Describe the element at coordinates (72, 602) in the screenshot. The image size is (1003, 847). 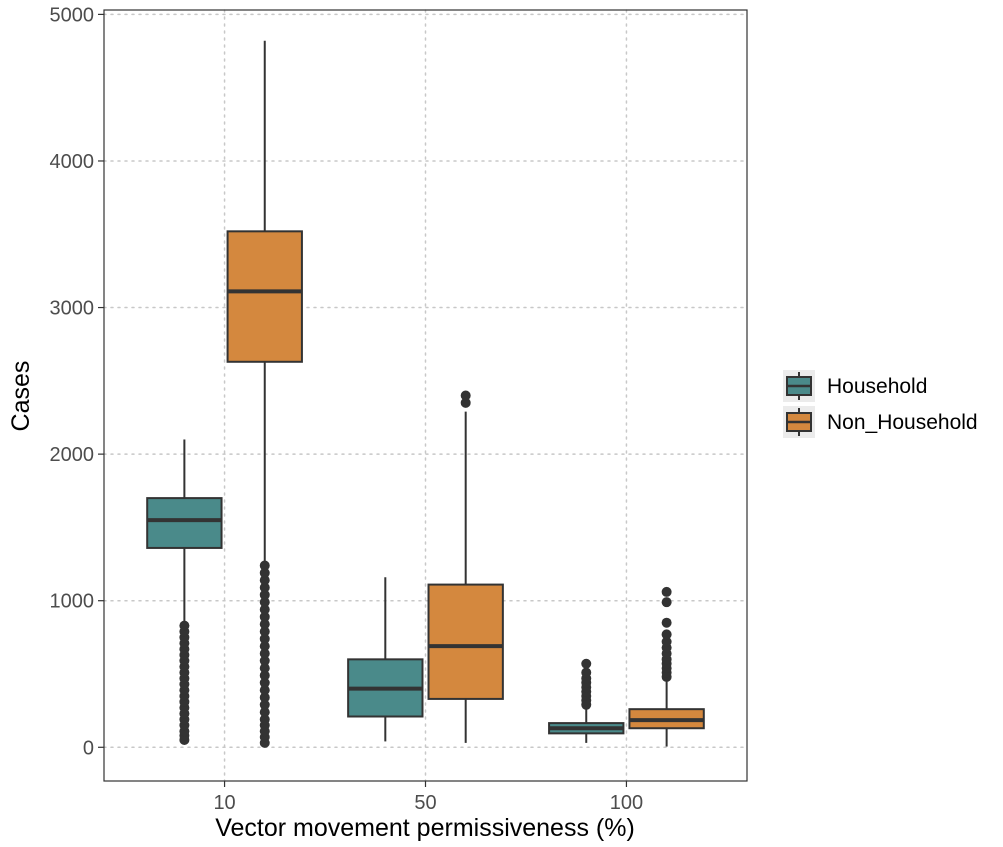
I see `y-tick-label: 1000` at that location.